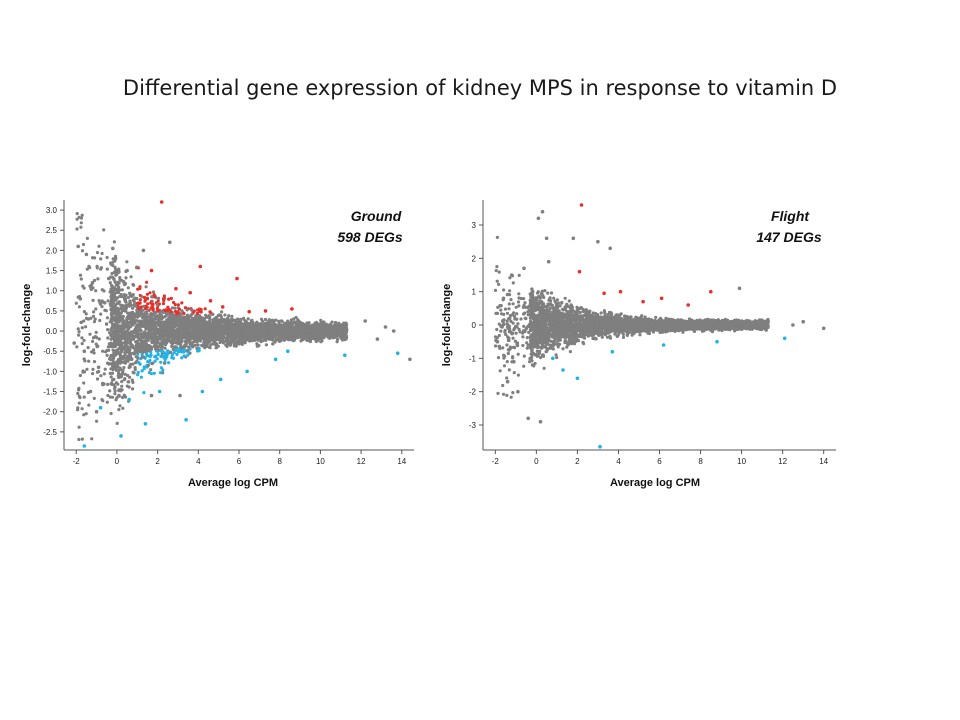 Image resolution: width=960 pixels, height=720 pixels. I want to click on ground-x-tick-label: -2, so click(77, 461).